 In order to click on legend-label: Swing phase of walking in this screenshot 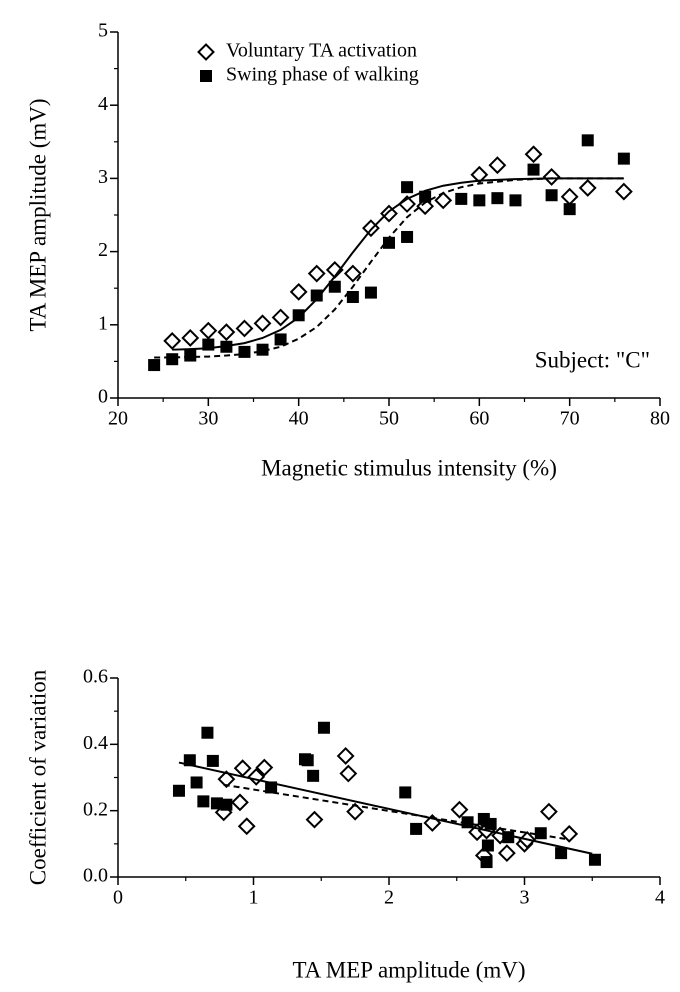, I will do `click(322, 75)`.